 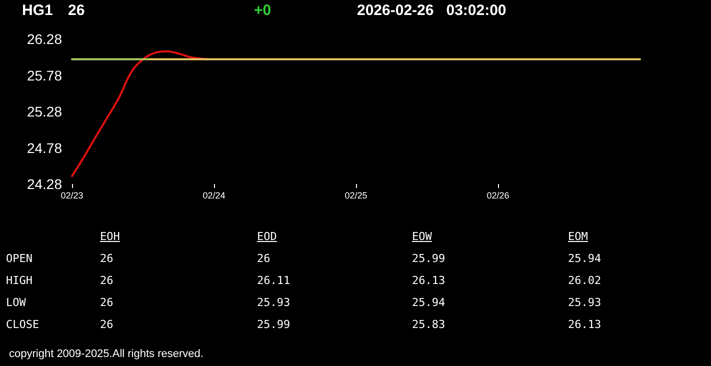 What do you see at coordinates (44, 184) in the screenshot?
I see `y-tick-label: 24.28` at bounding box center [44, 184].